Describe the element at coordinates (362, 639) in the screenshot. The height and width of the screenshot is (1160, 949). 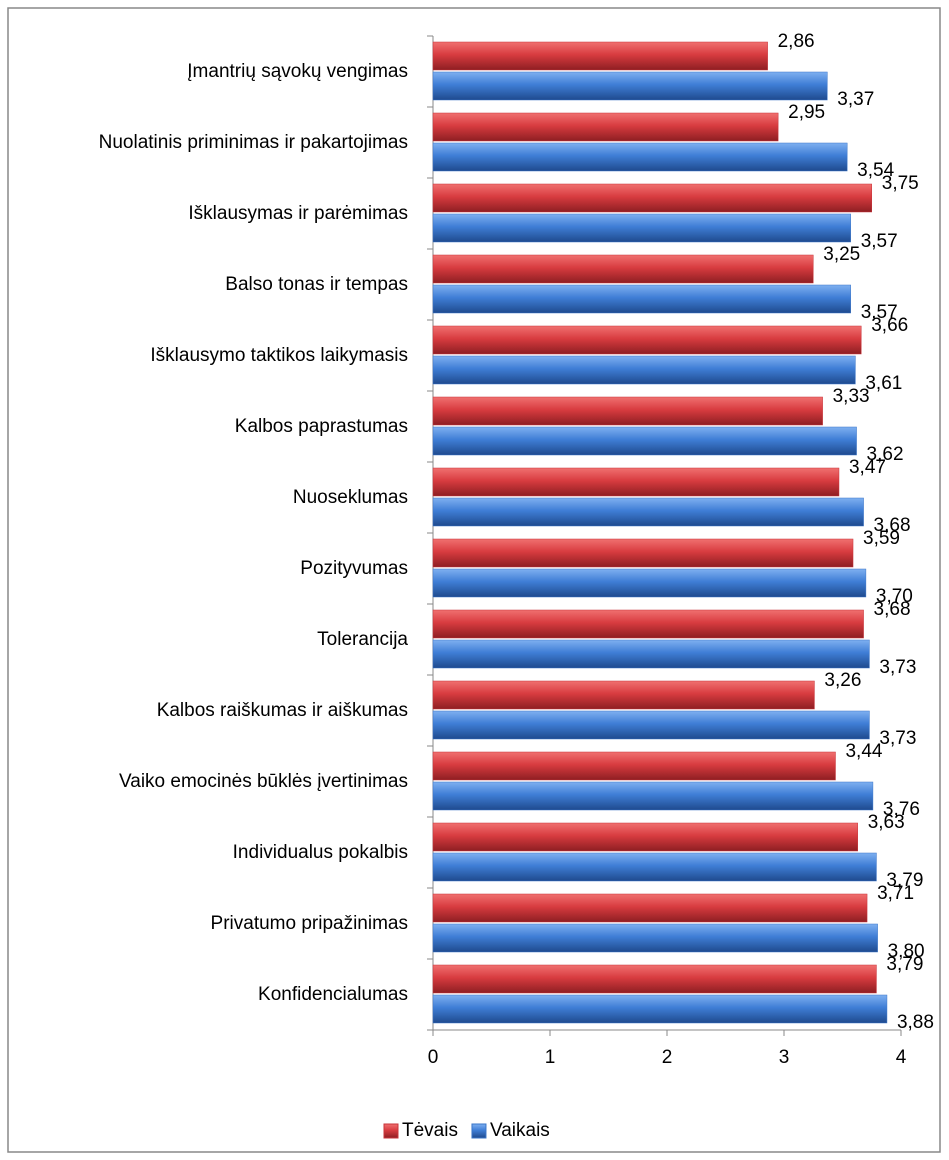
I see `category-text: Tolerancija` at that location.